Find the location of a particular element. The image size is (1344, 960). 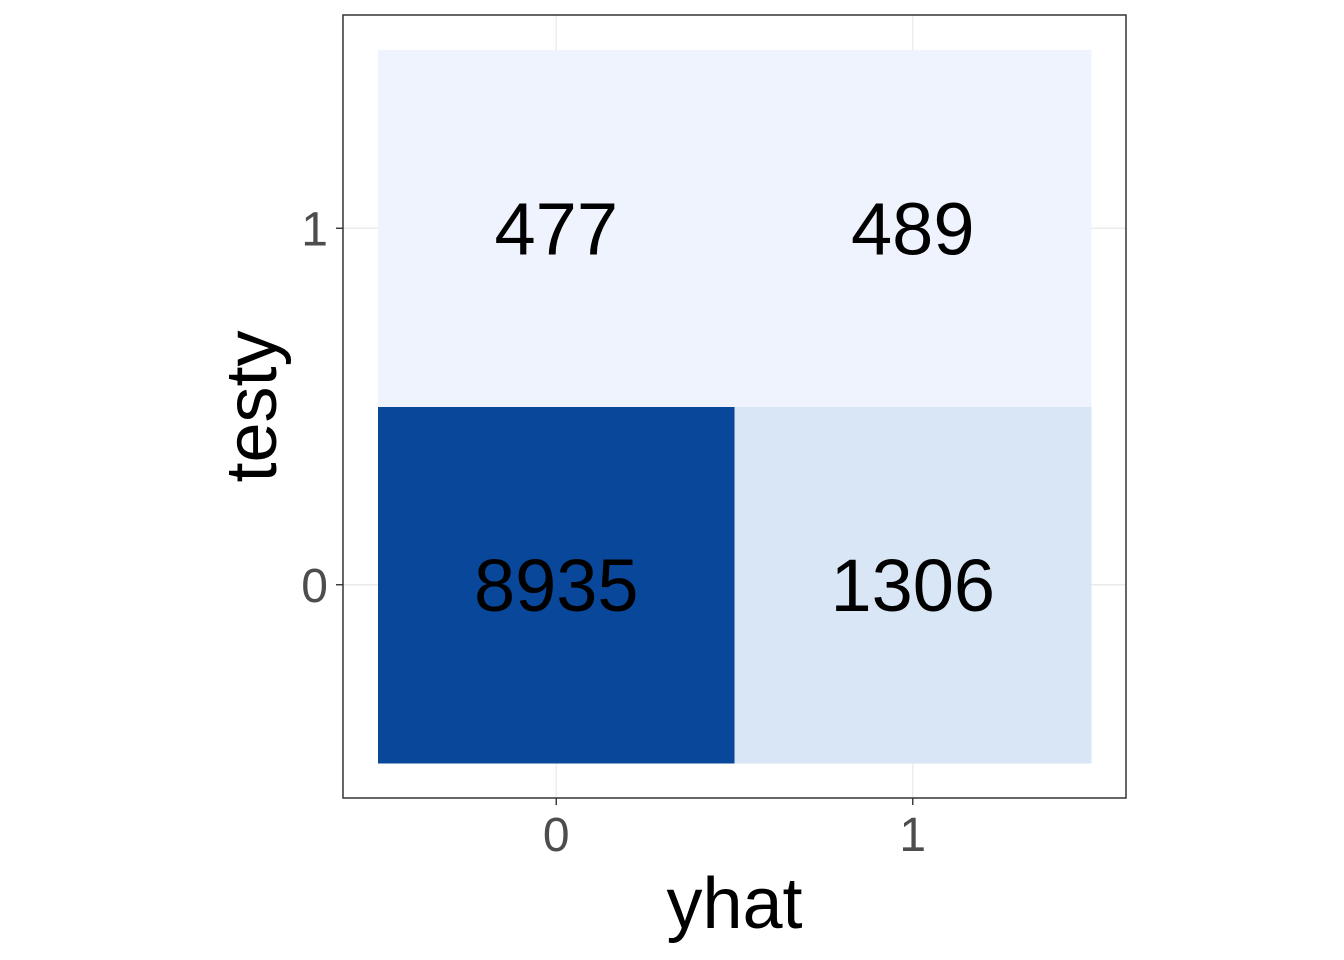

heatmap-cell-x1-y0 is located at coordinates (913, 585).